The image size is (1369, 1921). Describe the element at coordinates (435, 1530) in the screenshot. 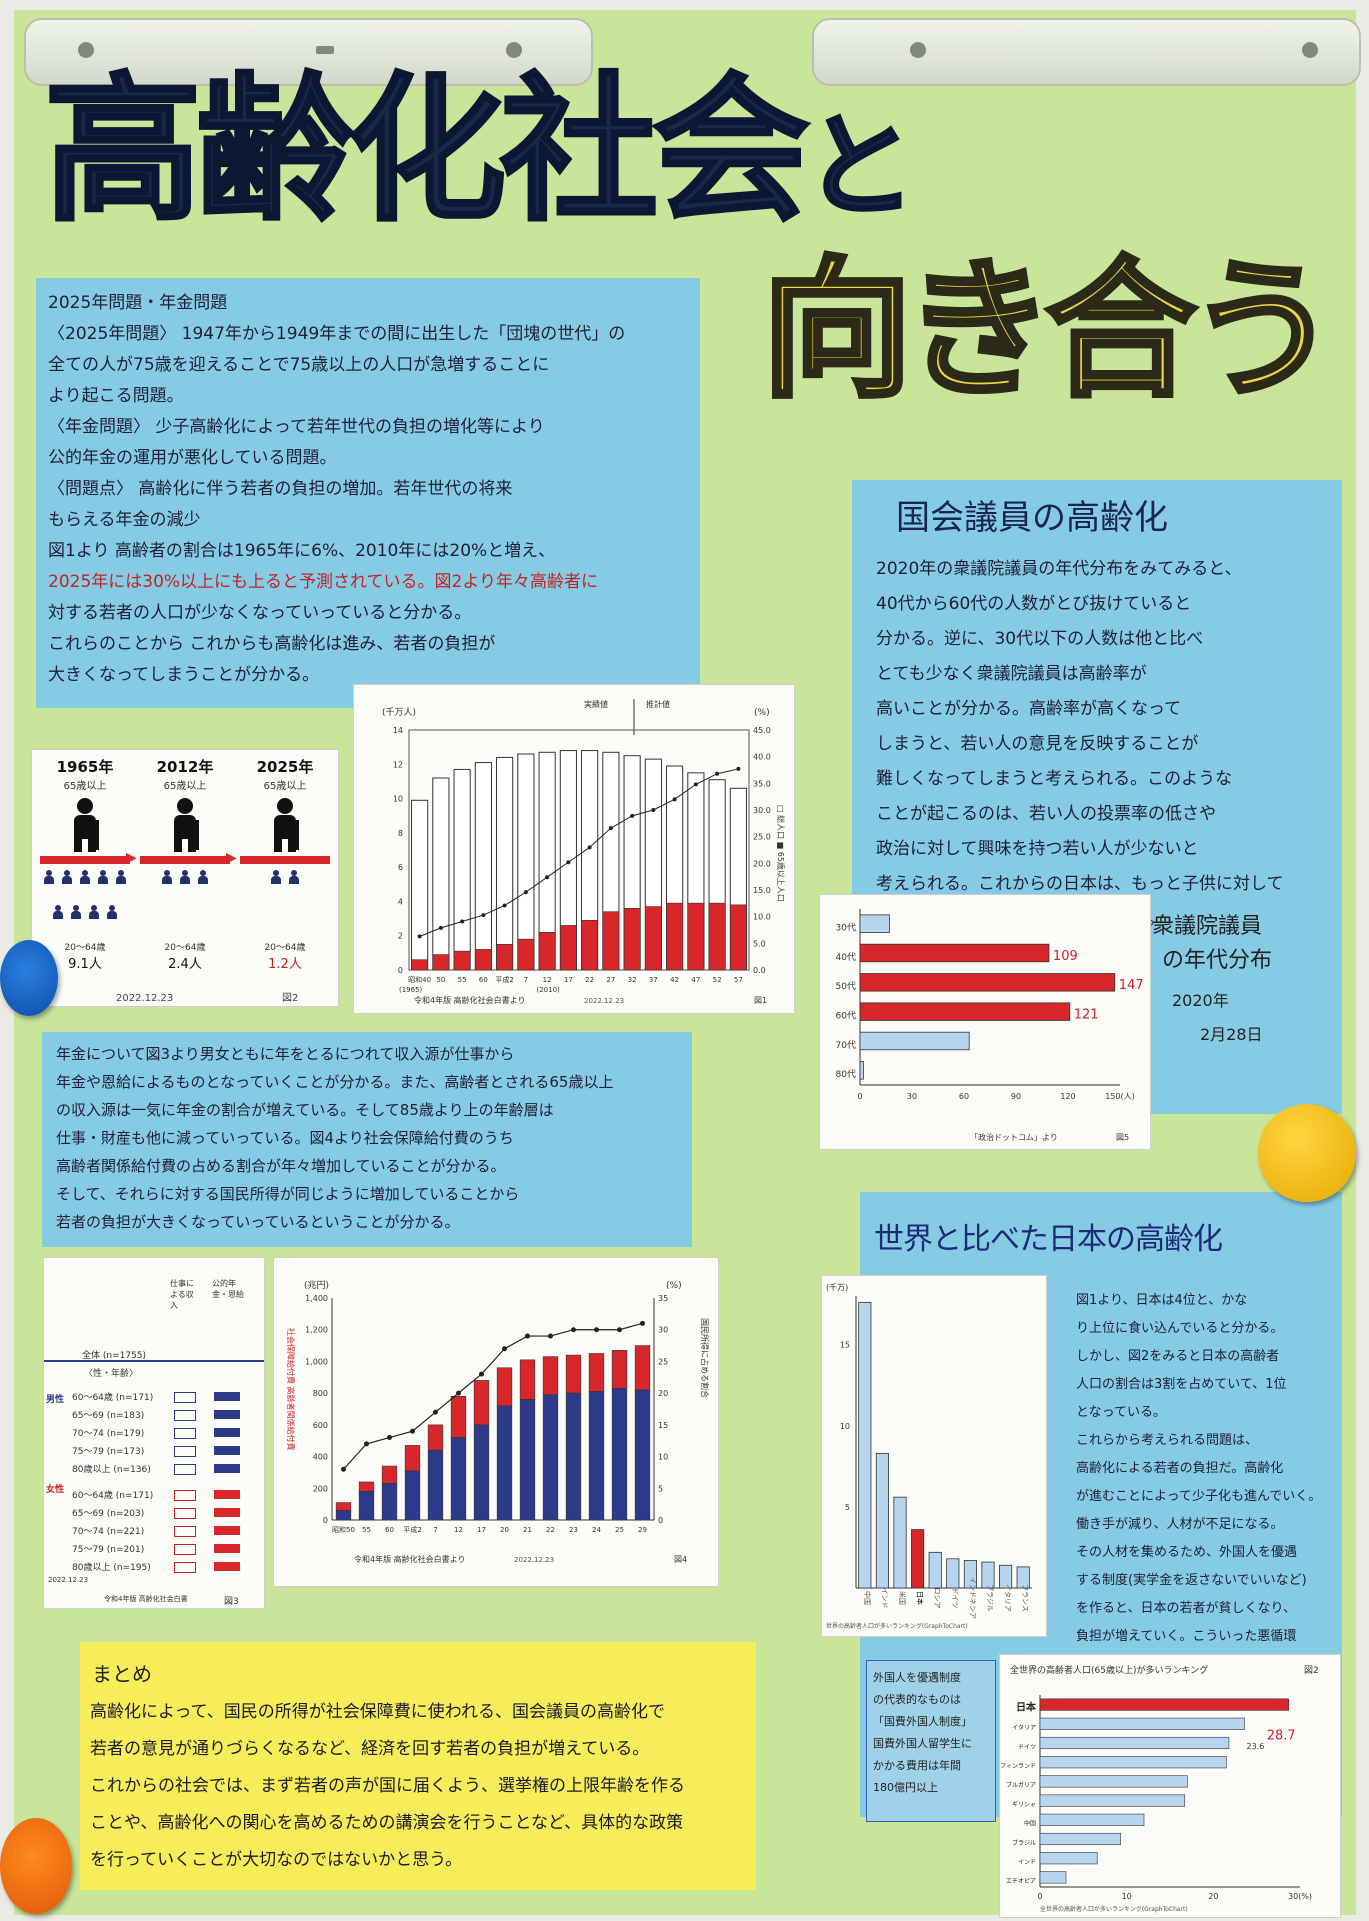

I see `fig4-xtick: 7` at that location.